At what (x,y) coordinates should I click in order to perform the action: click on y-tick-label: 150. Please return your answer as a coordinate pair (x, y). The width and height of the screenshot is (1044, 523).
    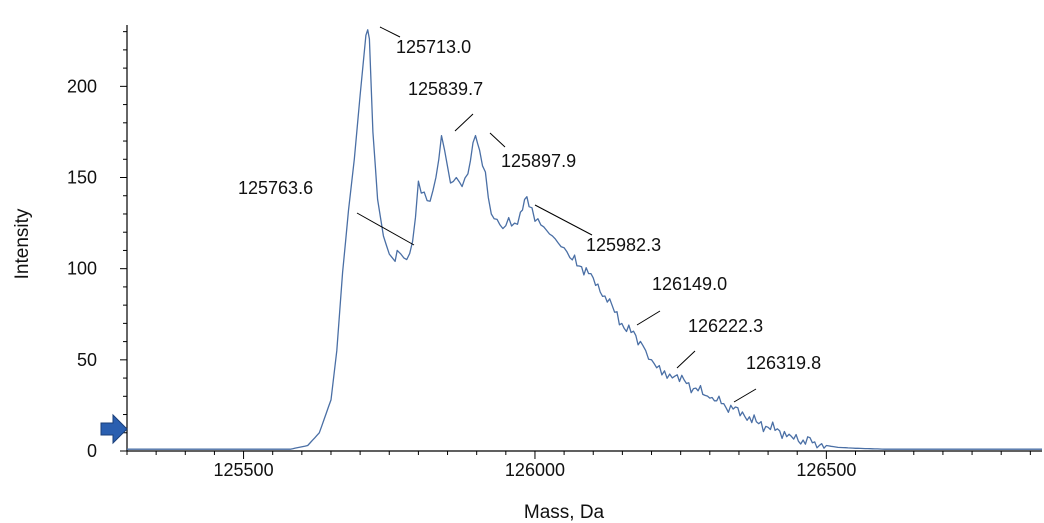
    Looking at the image, I should click on (82, 178).